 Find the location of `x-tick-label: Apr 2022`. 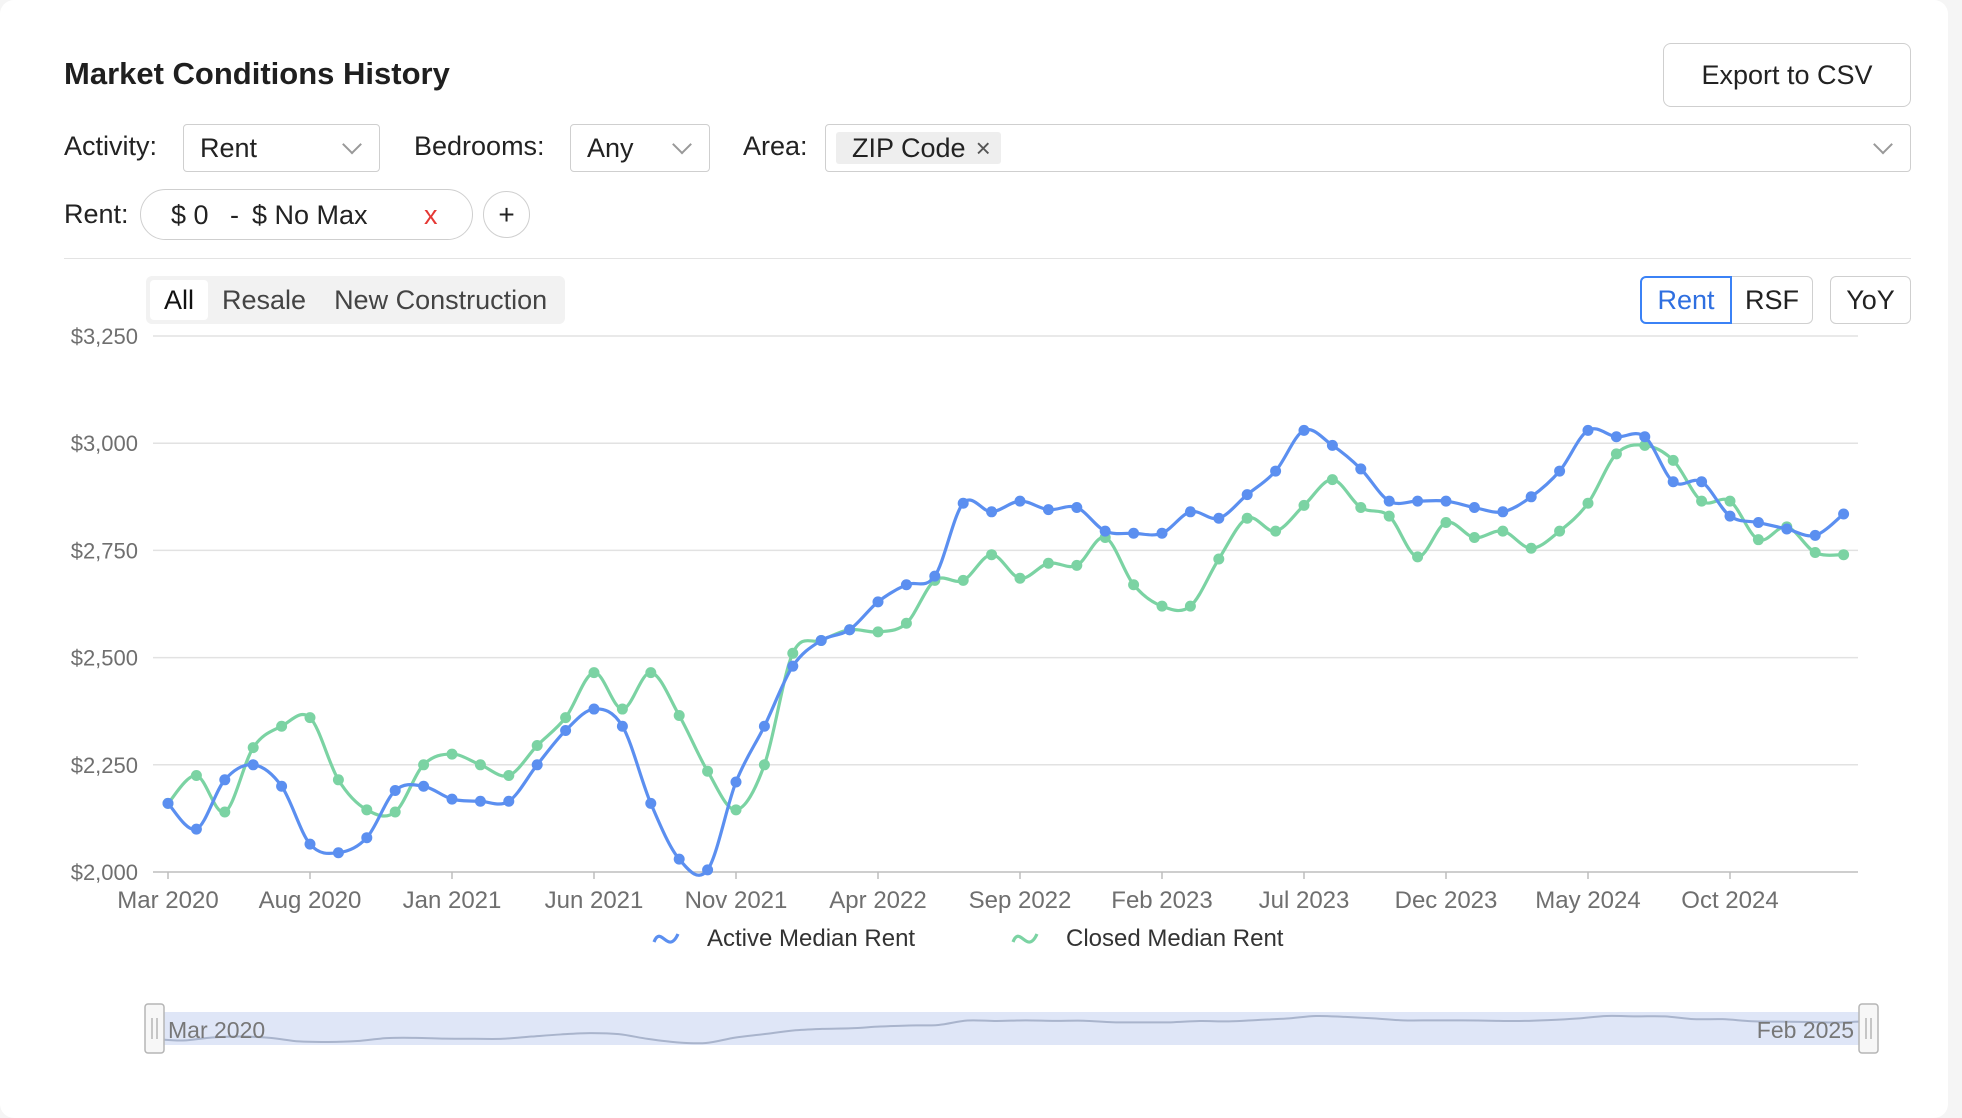

x-tick-label: Apr 2022 is located at coordinates (877, 900).